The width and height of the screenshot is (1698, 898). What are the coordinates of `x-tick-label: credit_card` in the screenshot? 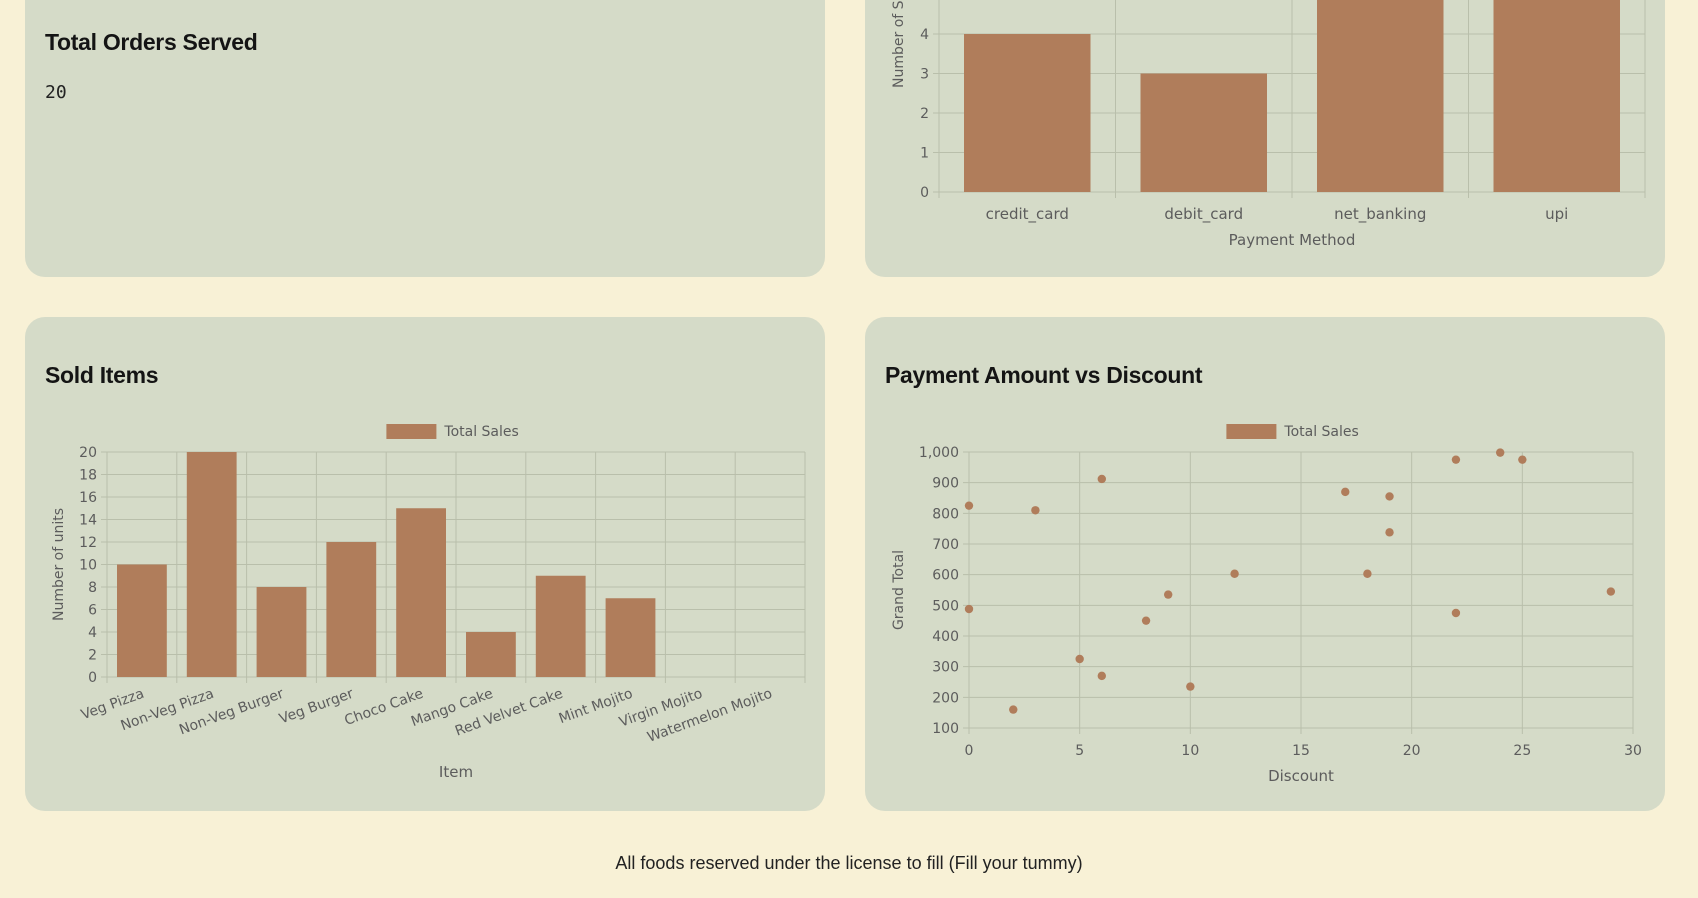 It's located at (1027, 214).